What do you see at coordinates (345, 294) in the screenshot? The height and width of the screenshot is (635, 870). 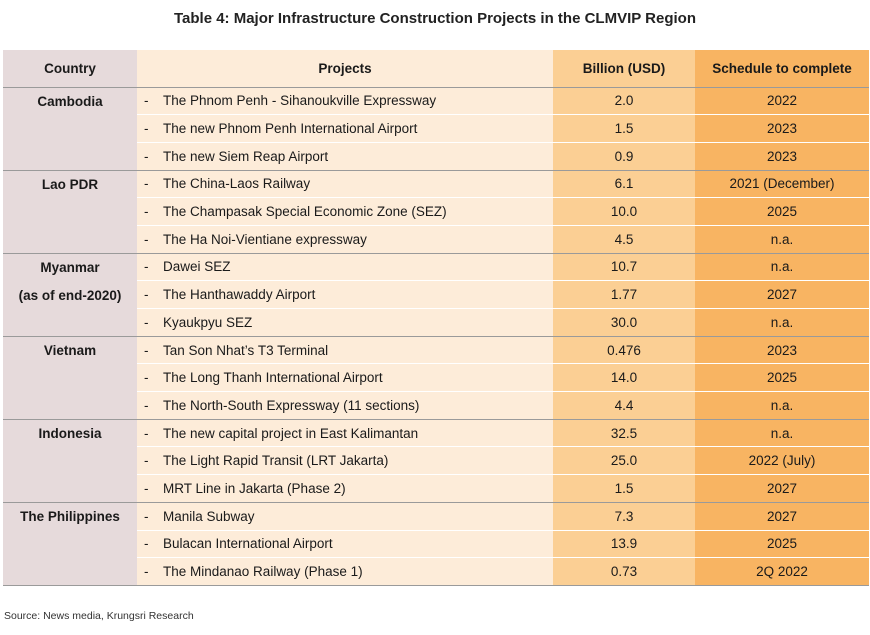 I see `project-cell: - The Hanthawaddy Airport` at bounding box center [345, 294].